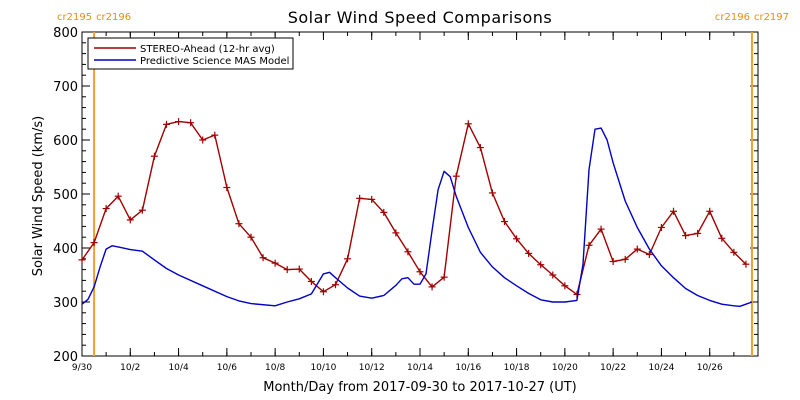  I want to click on carrington-label-right: cr2197, so click(771, 17).